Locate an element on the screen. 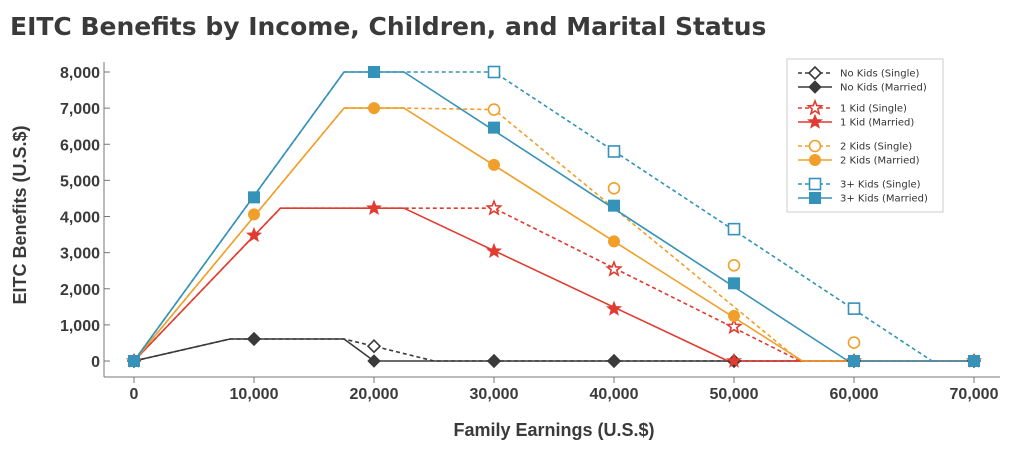  y-tick-label: 1,000 is located at coordinates (80, 326).